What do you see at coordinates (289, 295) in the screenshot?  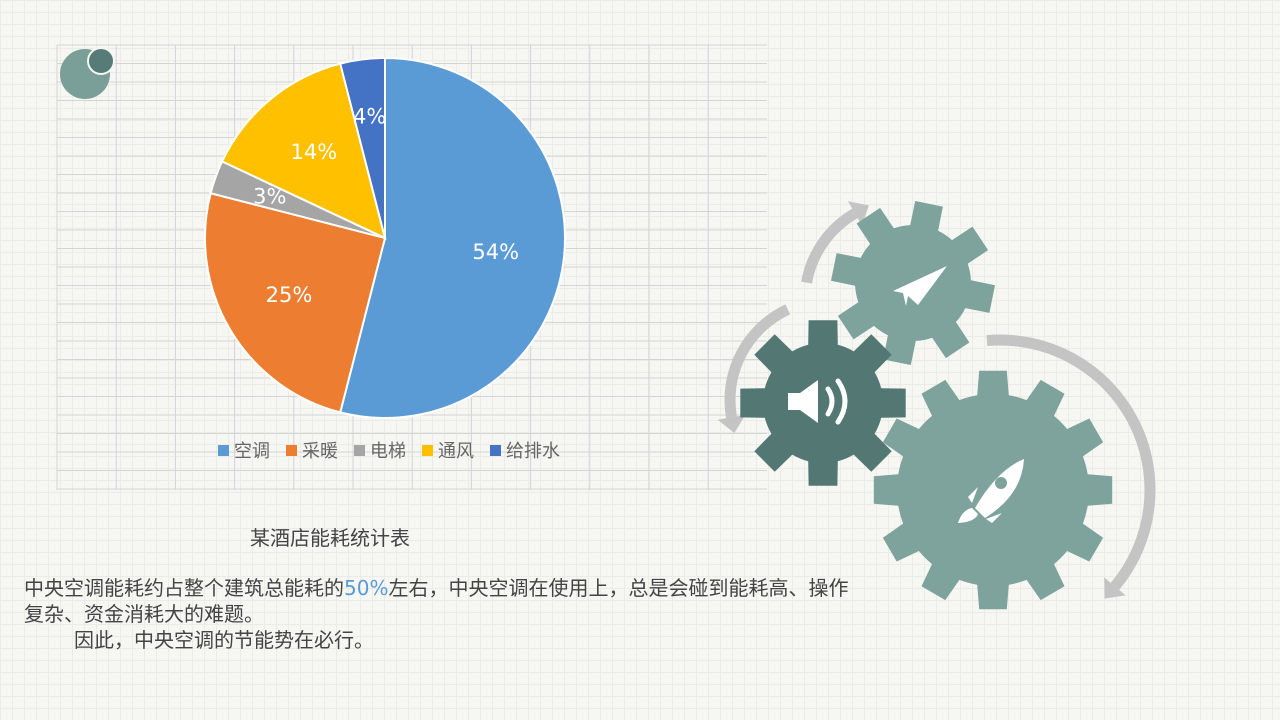 I see `data-label: 25%` at bounding box center [289, 295].